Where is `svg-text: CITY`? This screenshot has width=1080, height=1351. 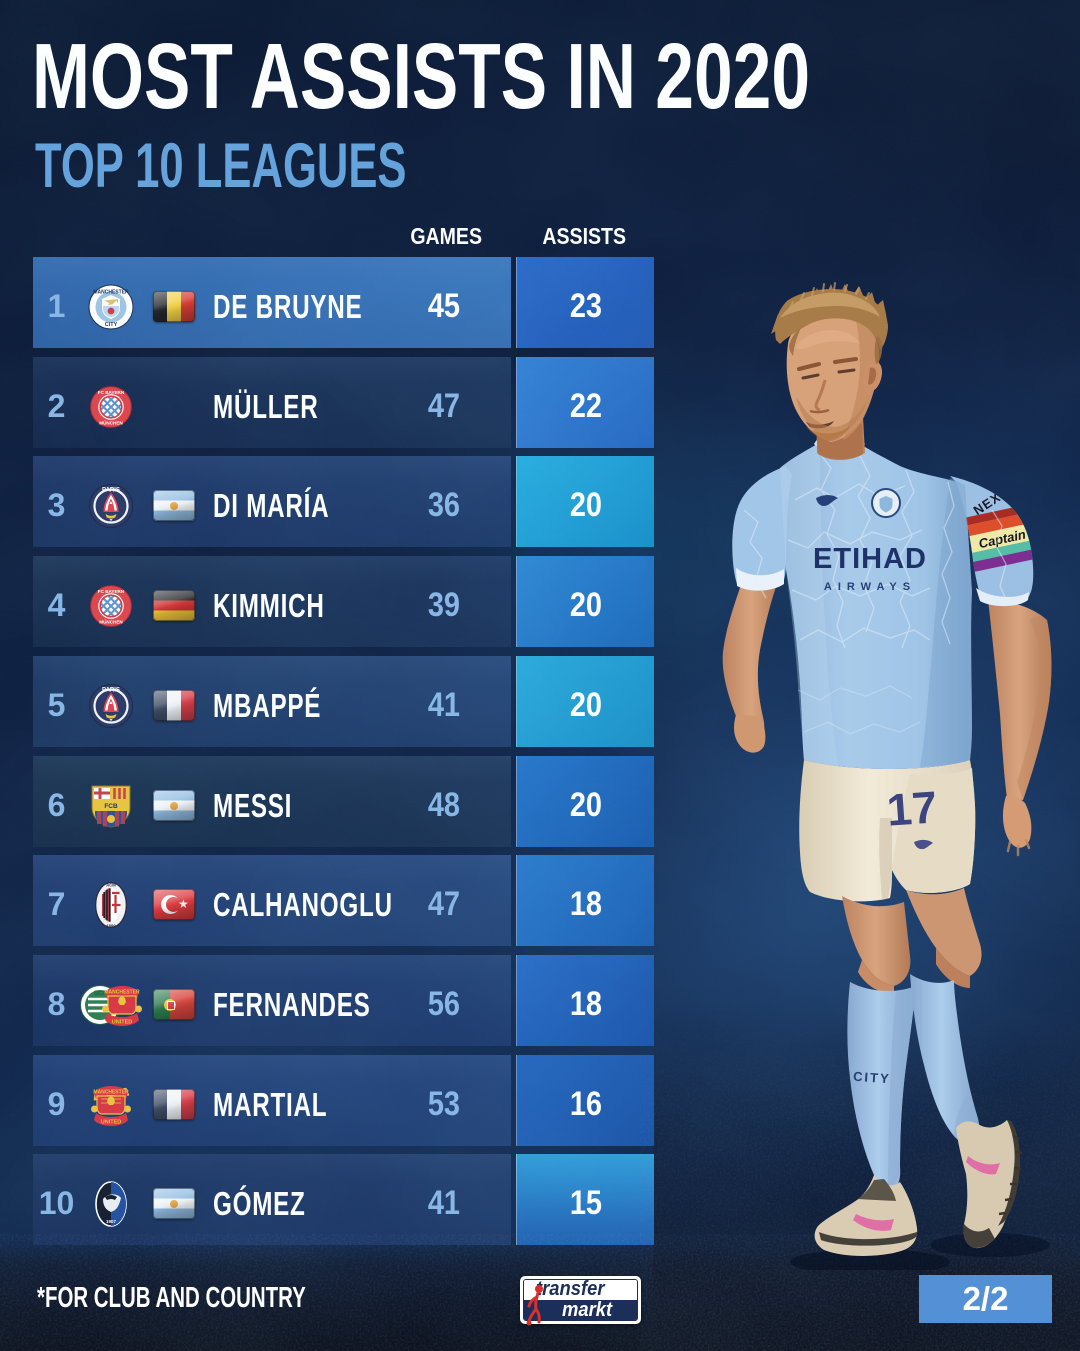
svg-text: CITY is located at coordinates (872, 1078).